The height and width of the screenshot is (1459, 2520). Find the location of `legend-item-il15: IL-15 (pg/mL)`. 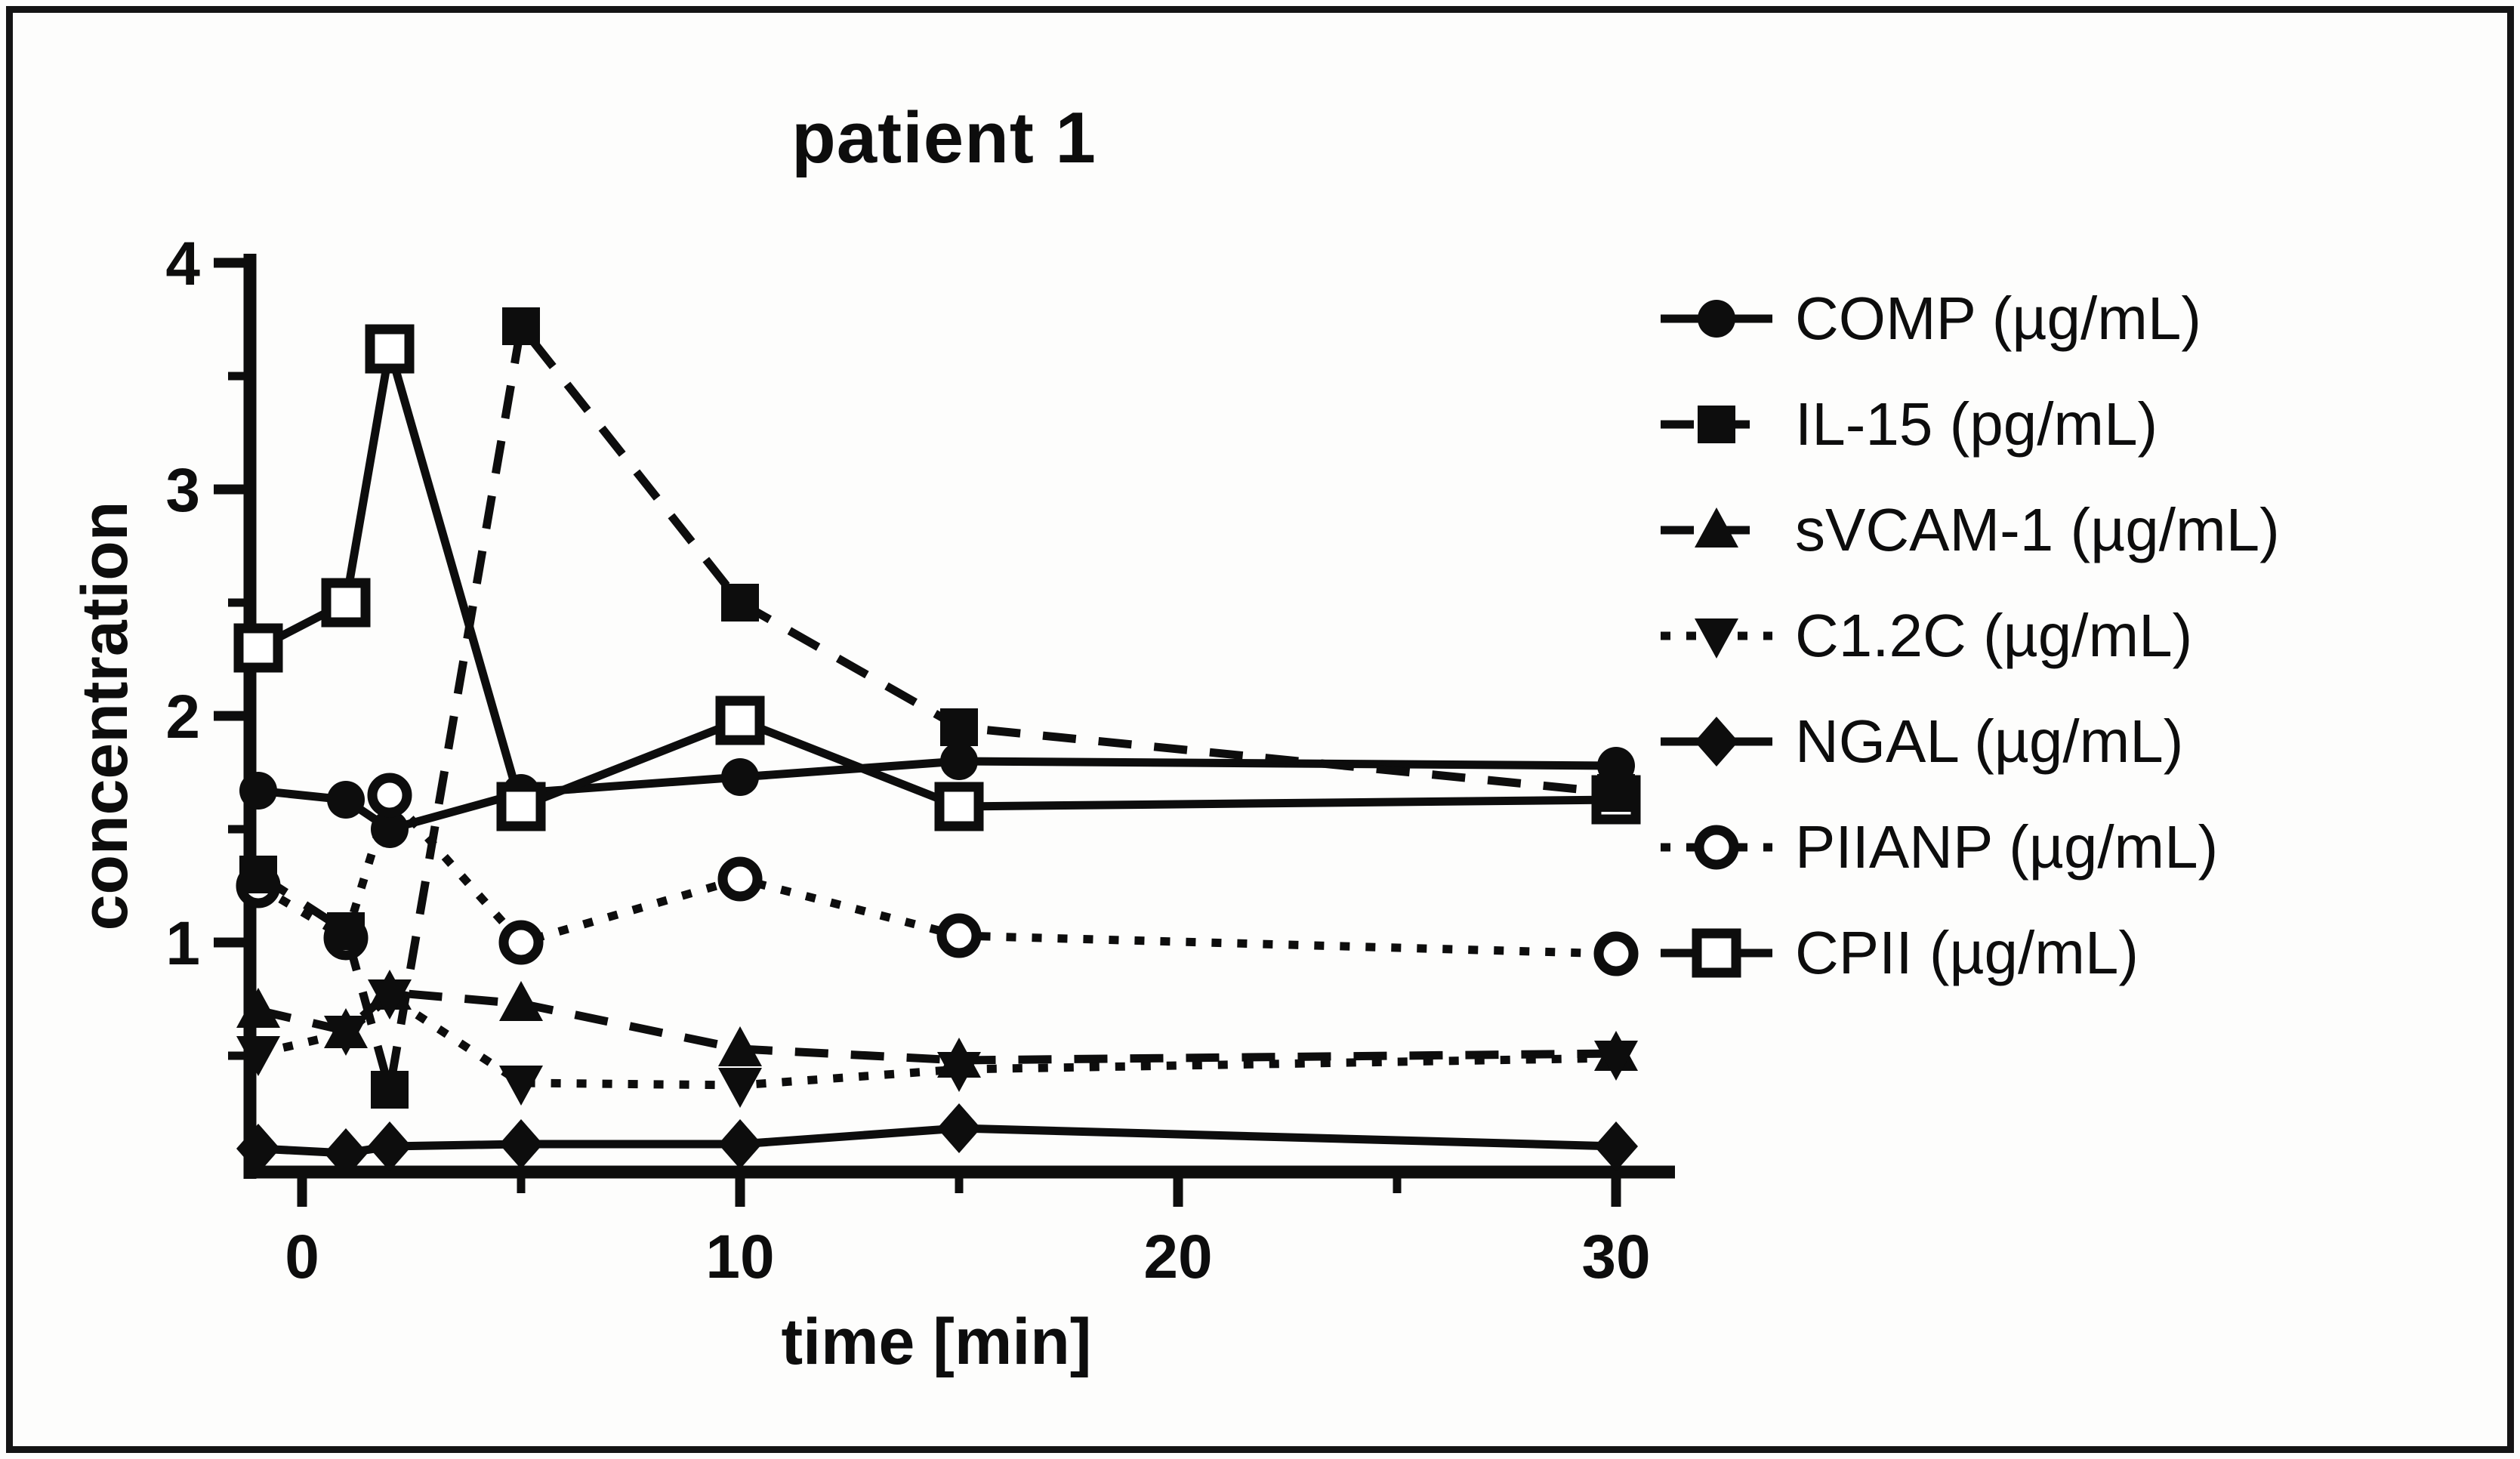

legend-item-il15: IL-15 (pg/mL) is located at coordinates (1969, 424).